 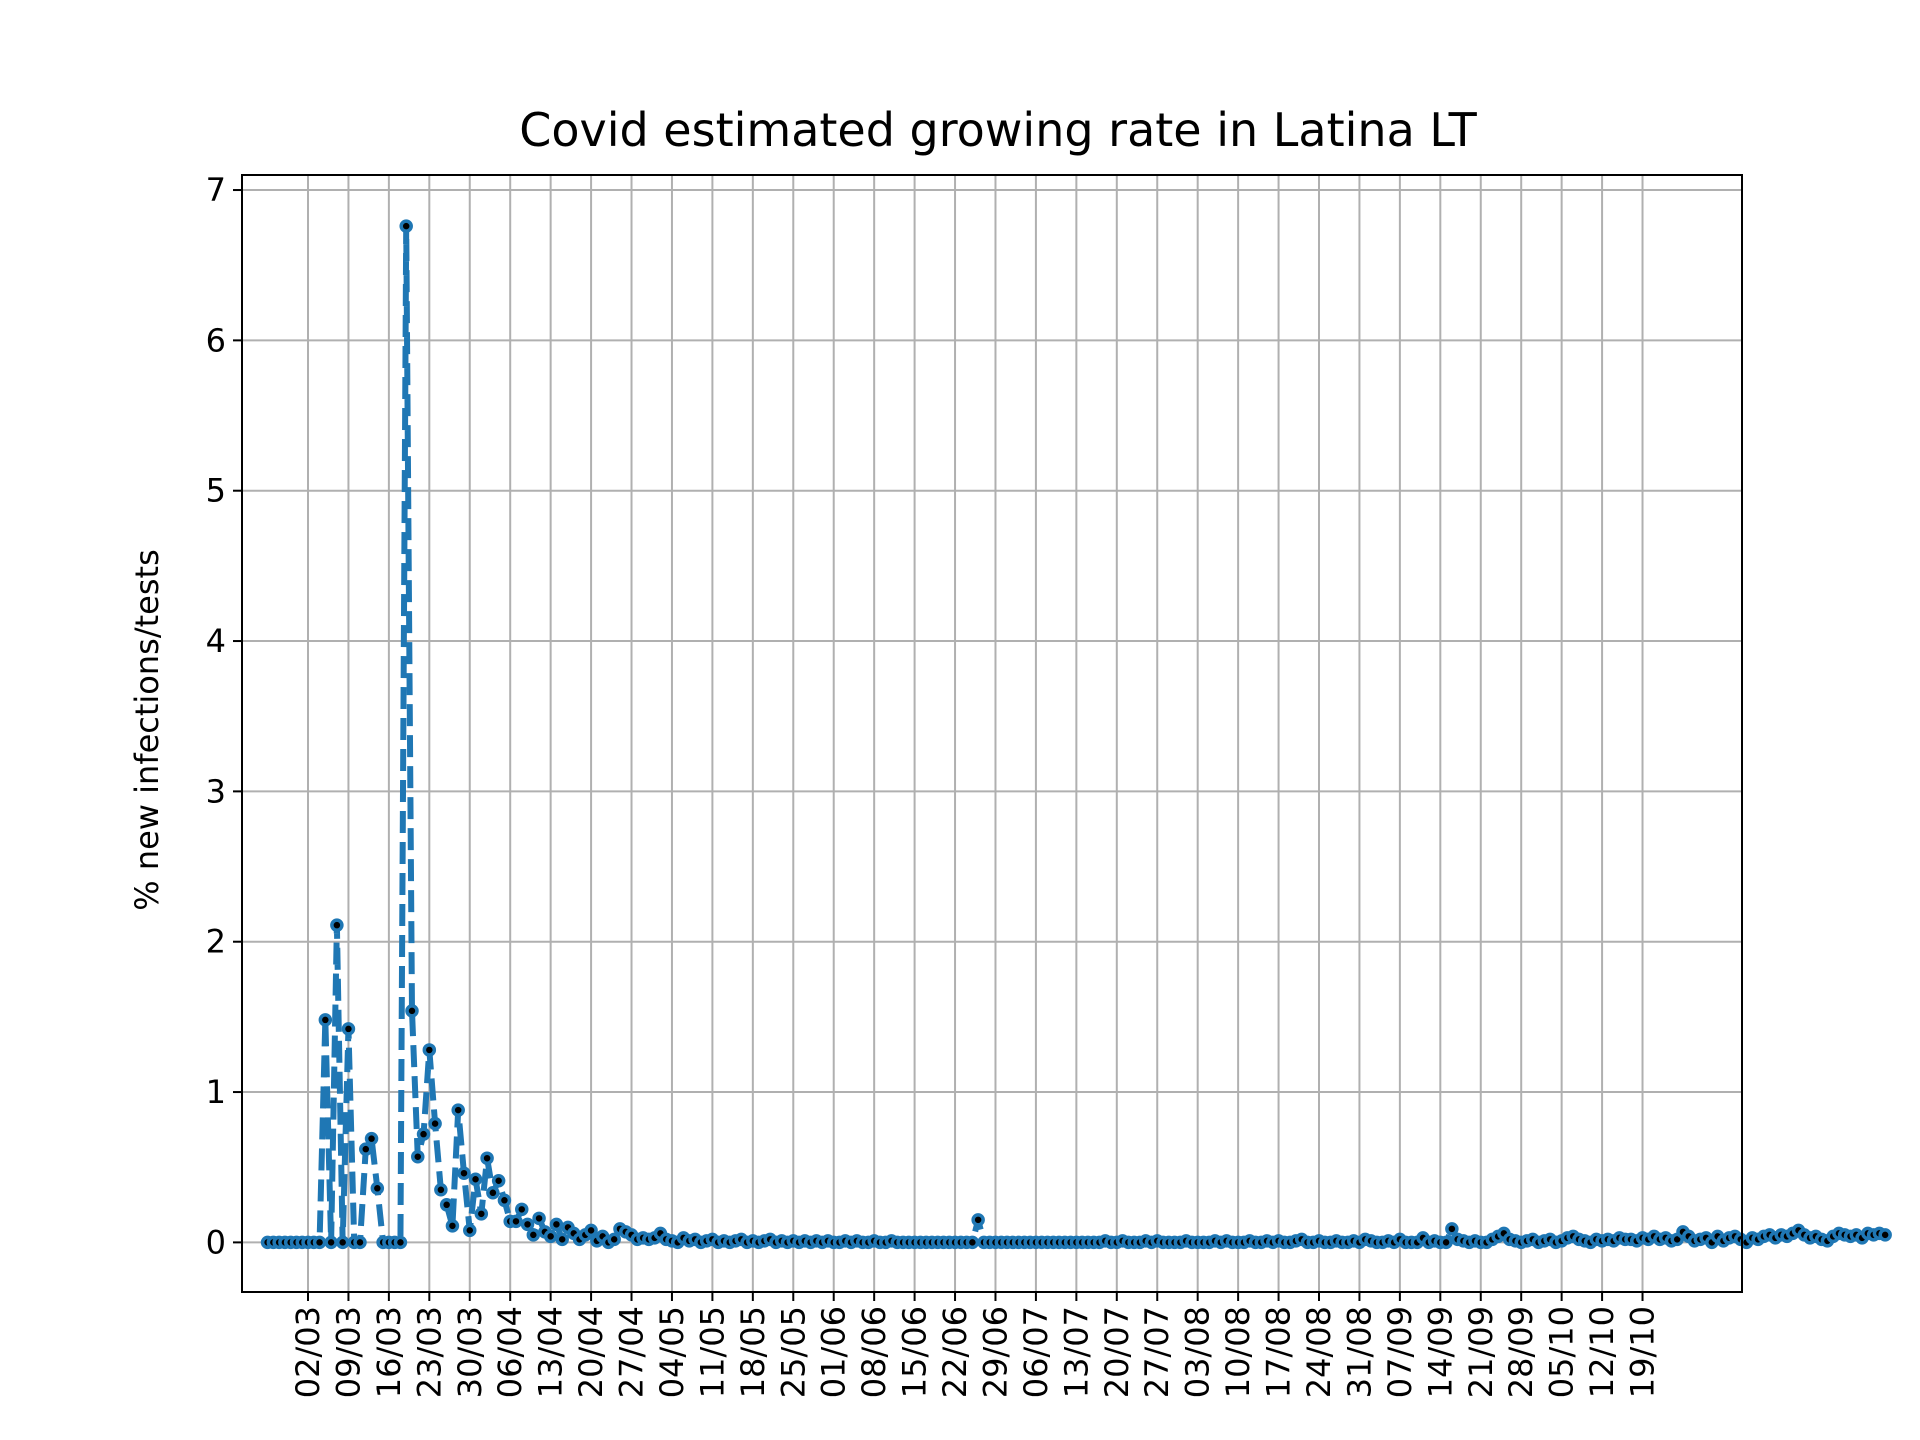 I want to click on y-tick-label: 0, so click(x=216, y=1242).